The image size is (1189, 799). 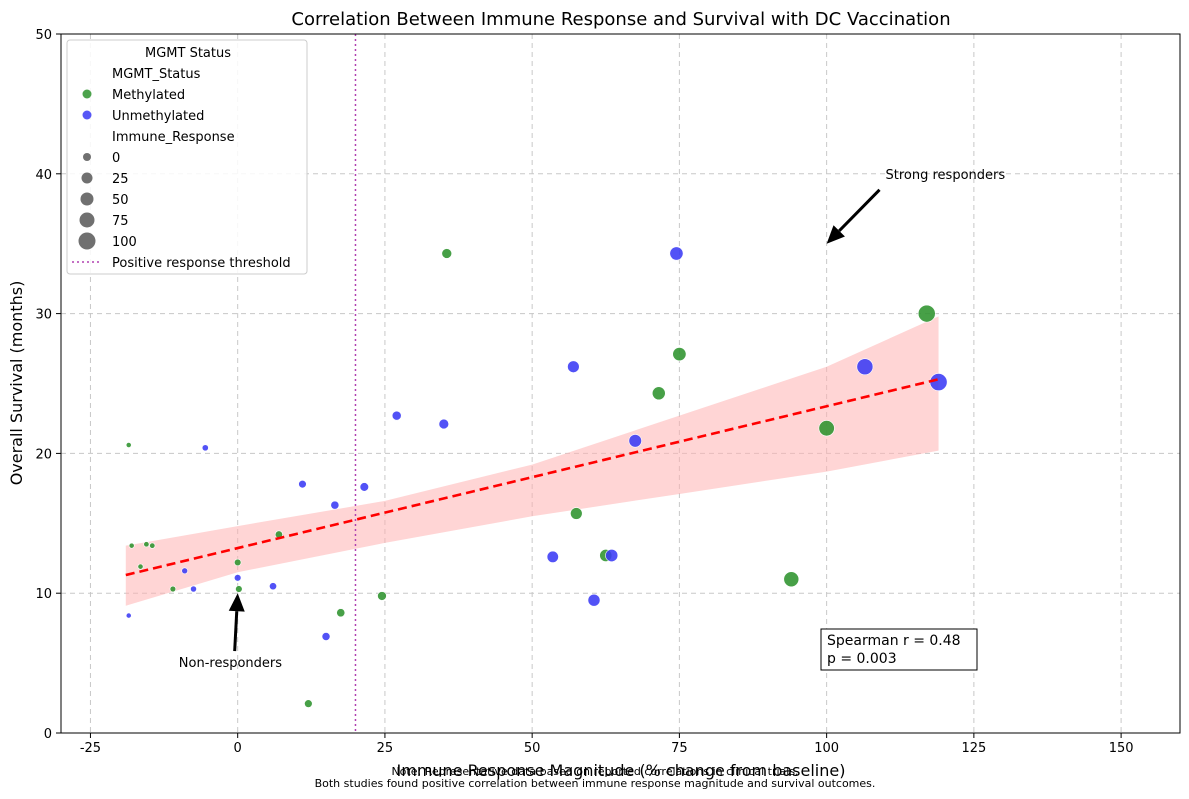 What do you see at coordinates (43, 454) in the screenshot?
I see `y-tick-label: 20` at bounding box center [43, 454].